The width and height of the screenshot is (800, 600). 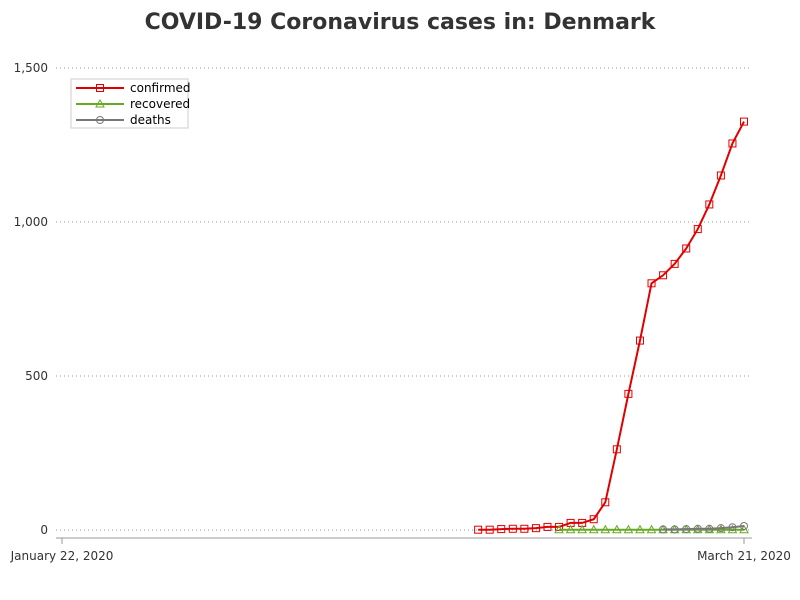 What do you see at coordinates (31, 222) in the screenshot?
I see `y-tick-label: 1,000` at bounding box center [31, 222].